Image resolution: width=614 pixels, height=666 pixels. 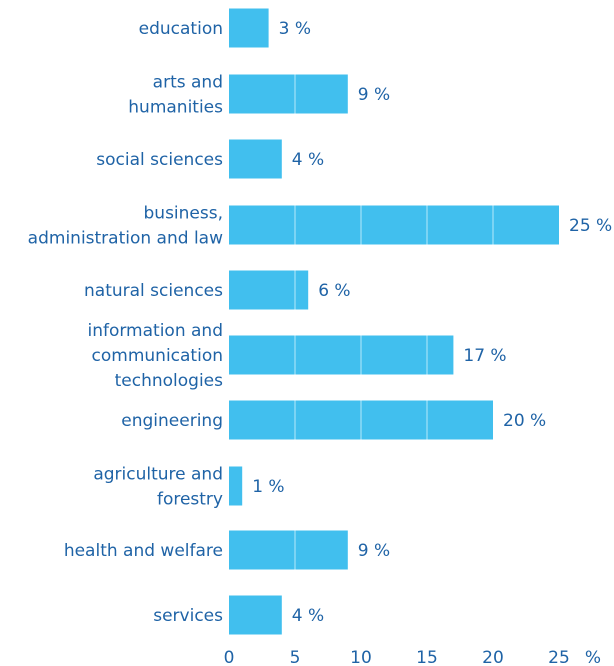 What do you see at coordinates (412, 657) in the screenshot?
I see `x-axis-ticks: 0 5 10 15 20 25%` at bounding box center [412, 657].